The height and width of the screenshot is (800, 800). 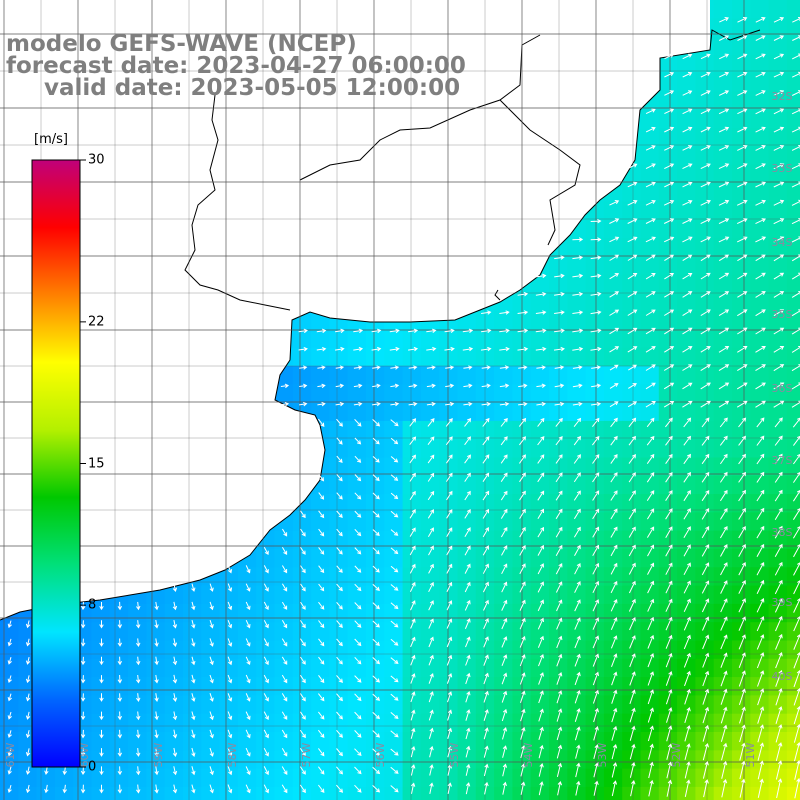 I want to click on longitude-label: 57W, so click(x=306, y=754).